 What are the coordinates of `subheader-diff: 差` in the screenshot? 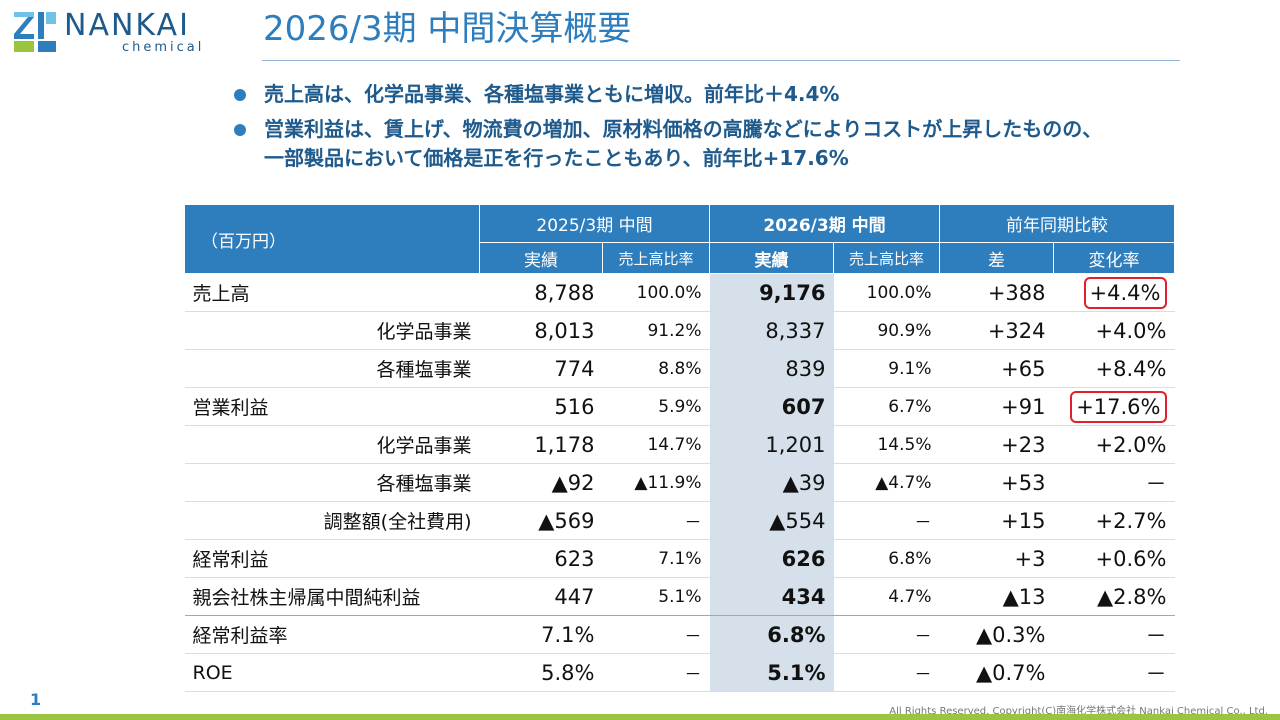 It's located at (996, 258).